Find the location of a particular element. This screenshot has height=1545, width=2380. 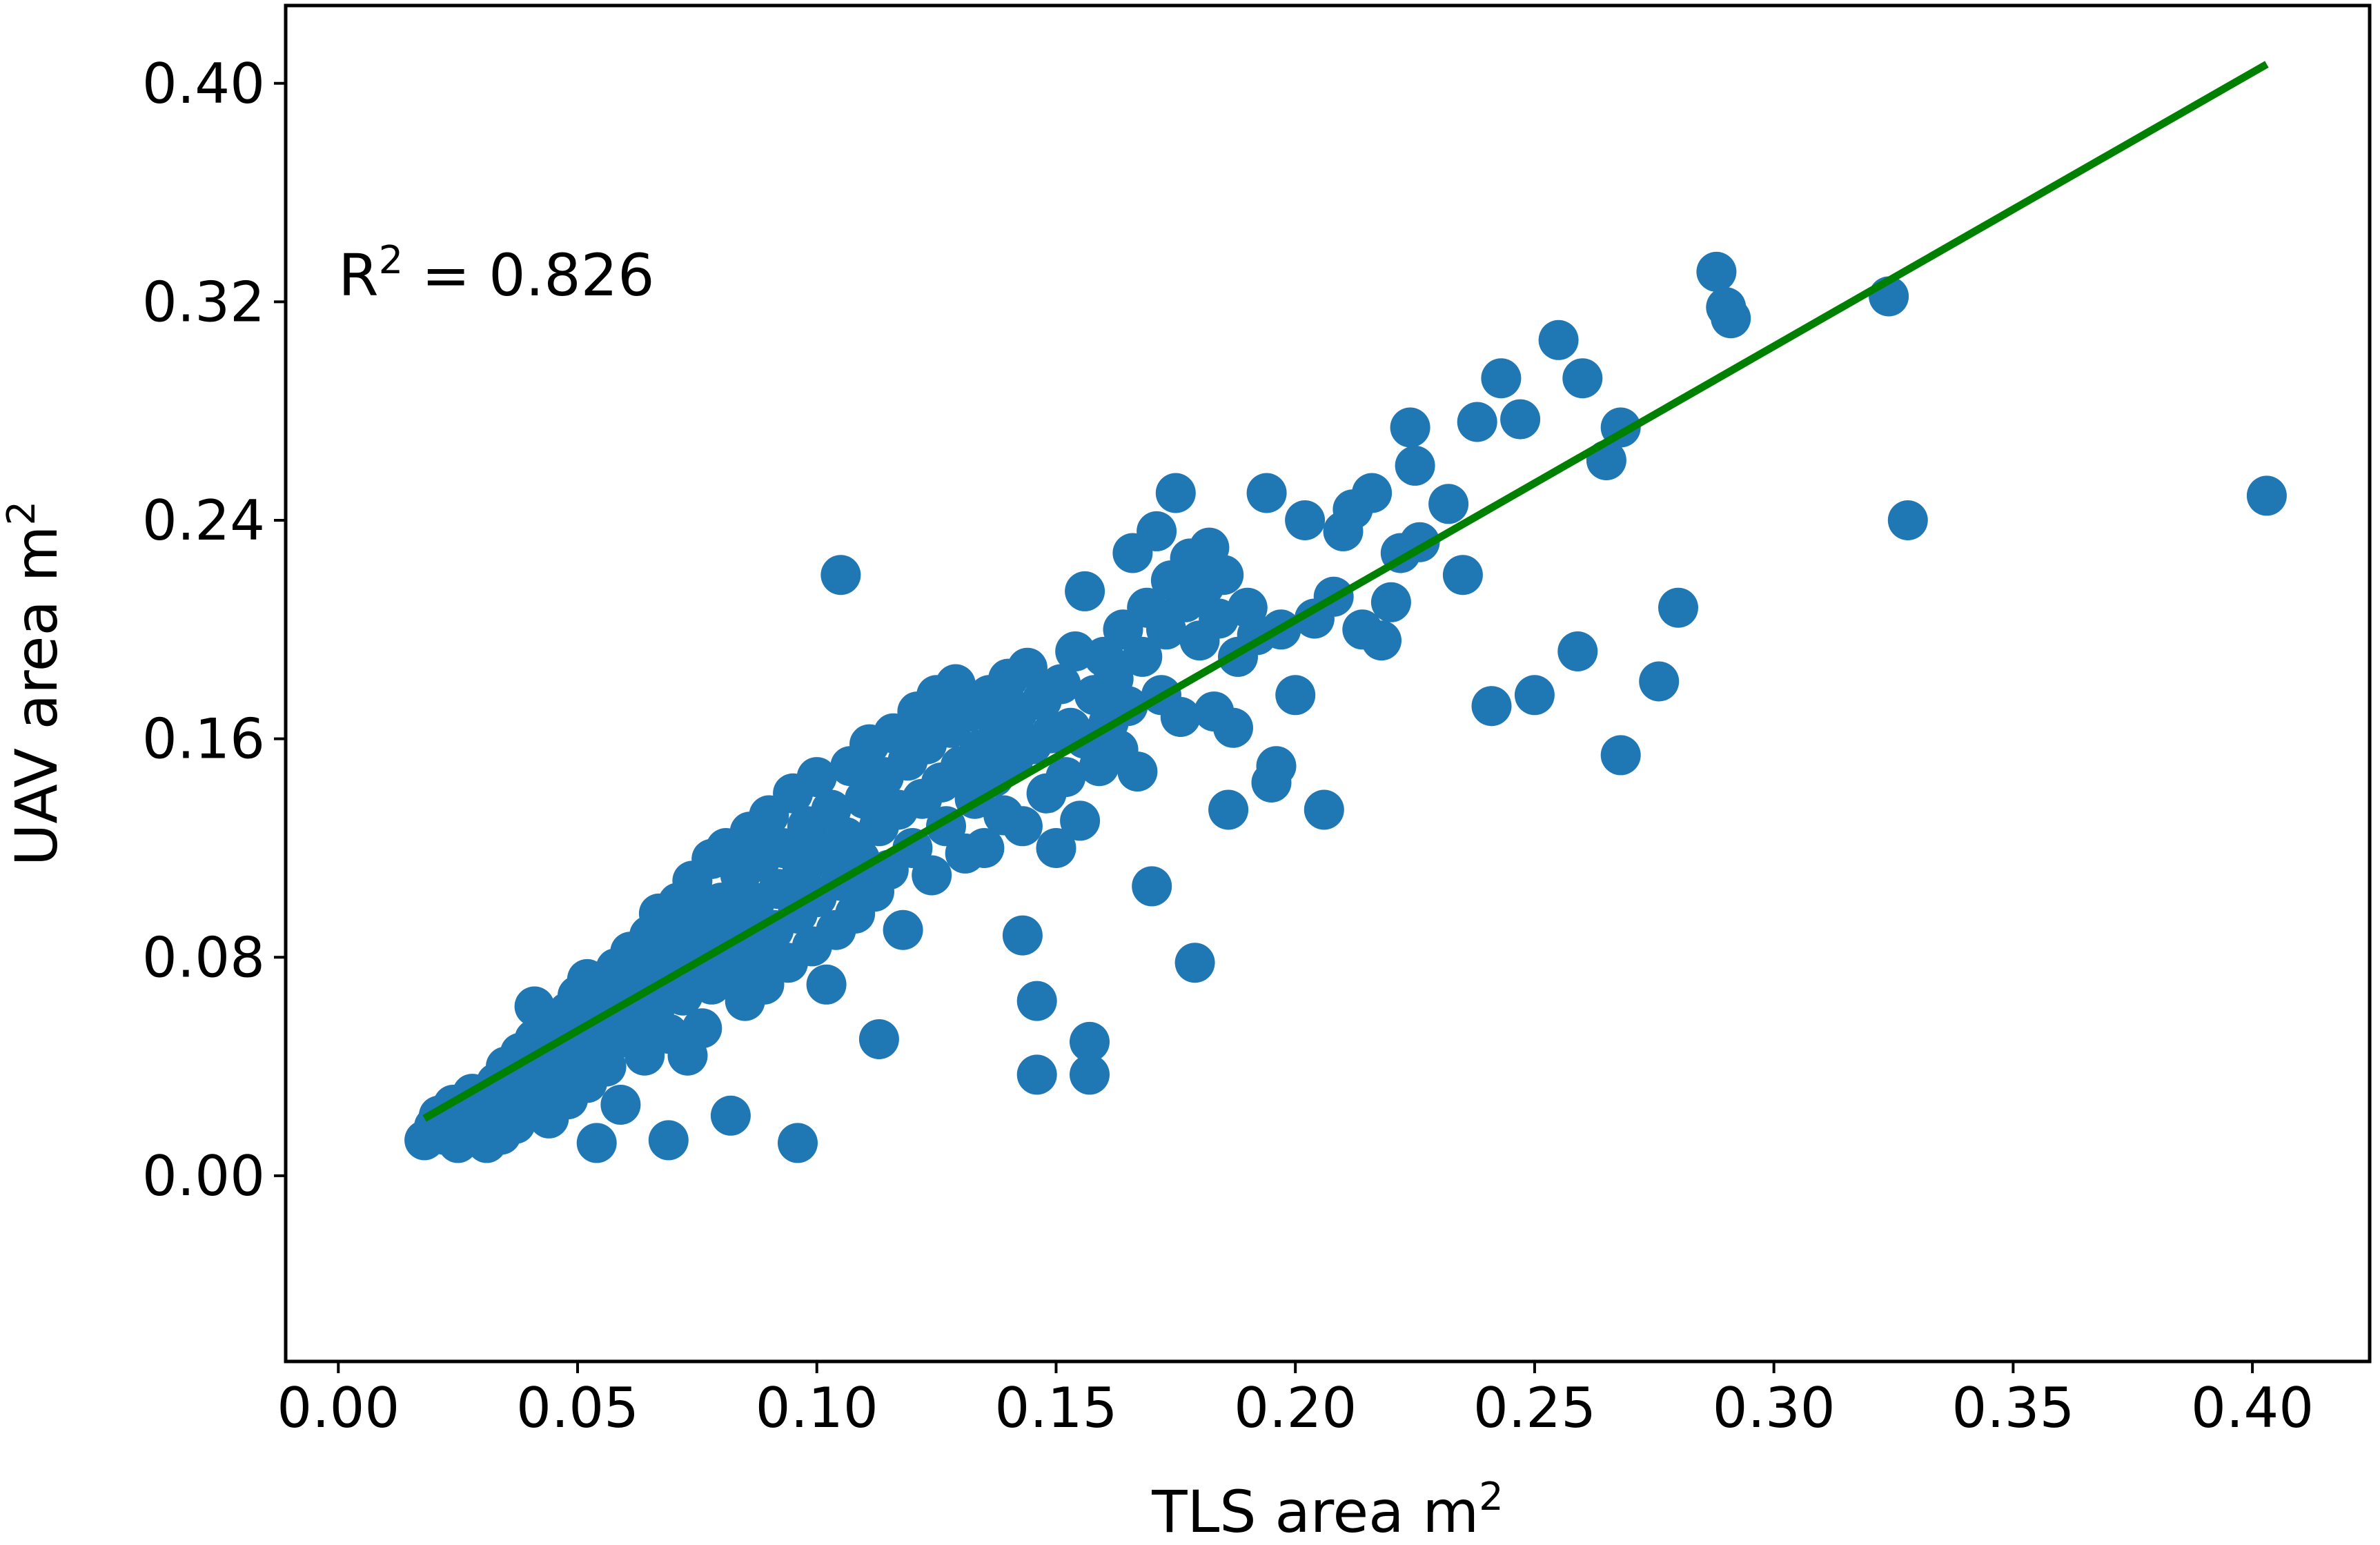

y-tick-label: 0.08 is located at coordinates (203, 957).